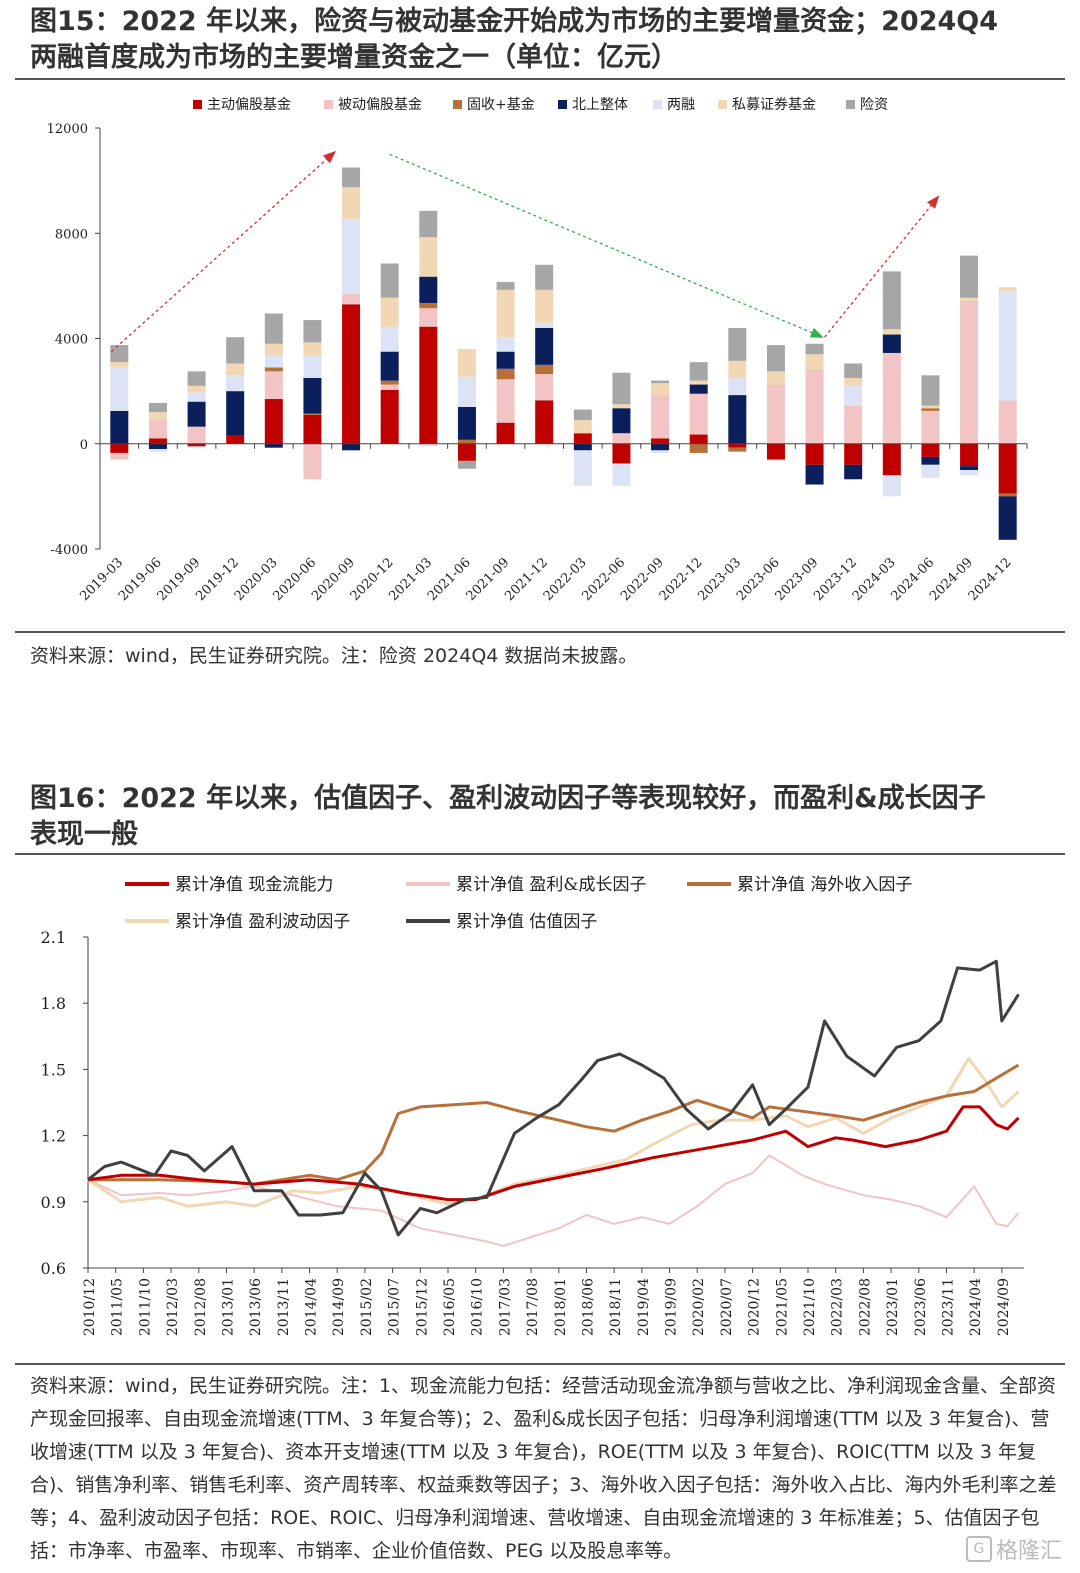 Image resolution: width=1080 pixels, height=1573 pixels. What do you see at coordinates (53, 1003) in the screenshot?
I see `y-tick-label: 1.8` at bounding box center [53, 1003].